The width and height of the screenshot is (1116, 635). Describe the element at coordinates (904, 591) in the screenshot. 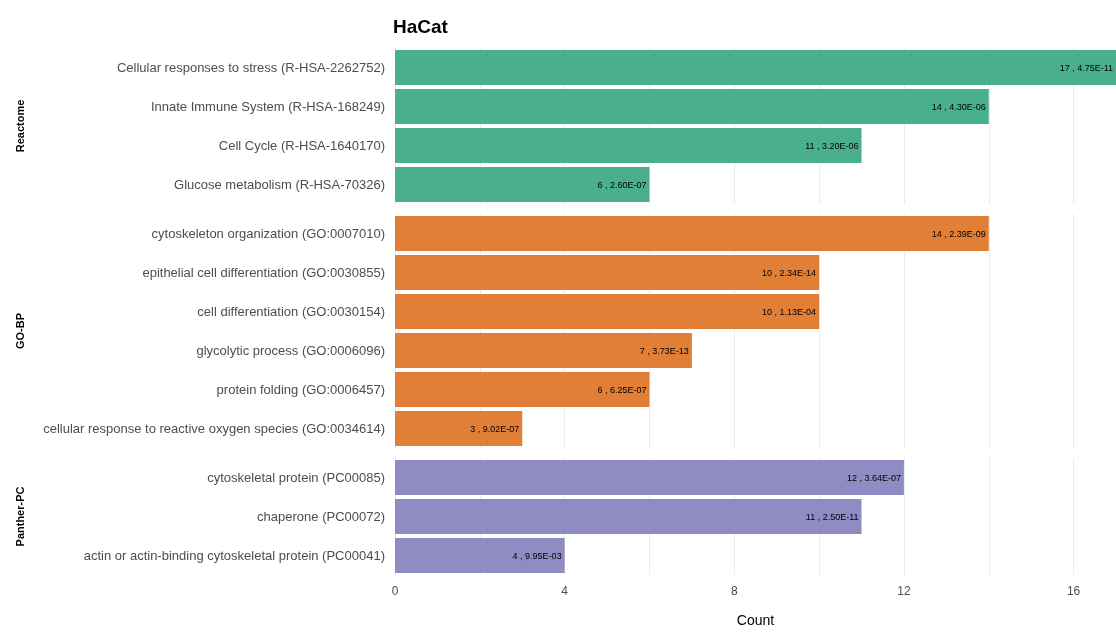

I see `x-tick-label: 12` at that location.